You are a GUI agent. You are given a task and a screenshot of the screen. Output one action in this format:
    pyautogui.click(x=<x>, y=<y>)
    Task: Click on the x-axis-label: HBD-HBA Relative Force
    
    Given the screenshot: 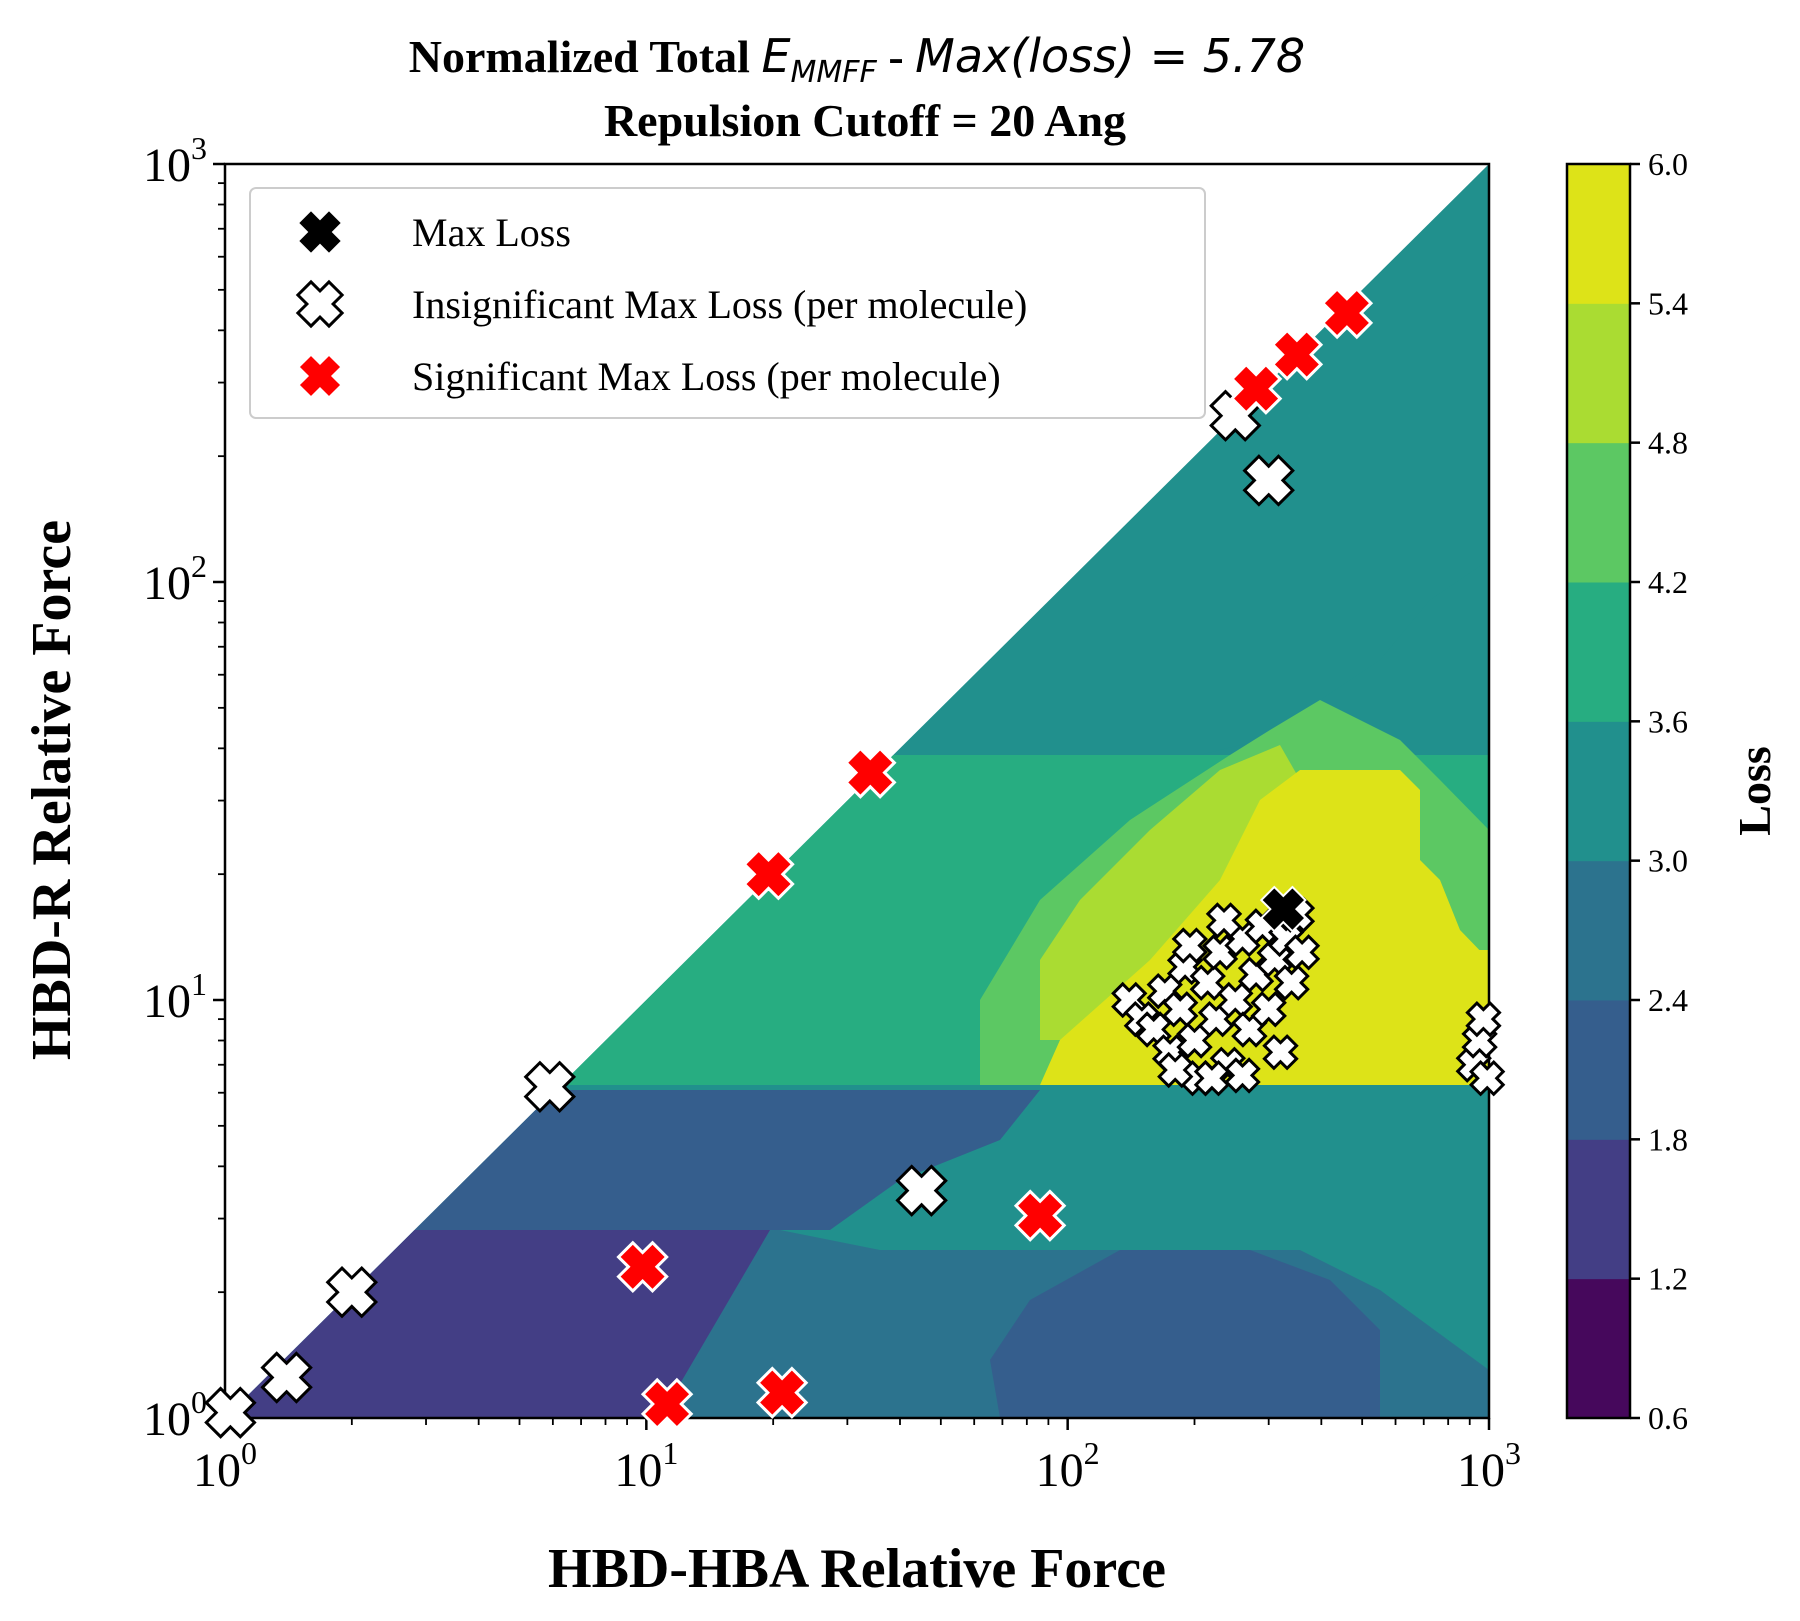 What is the action you would take?
    pyautogui.click(x=857, y=1569)
    